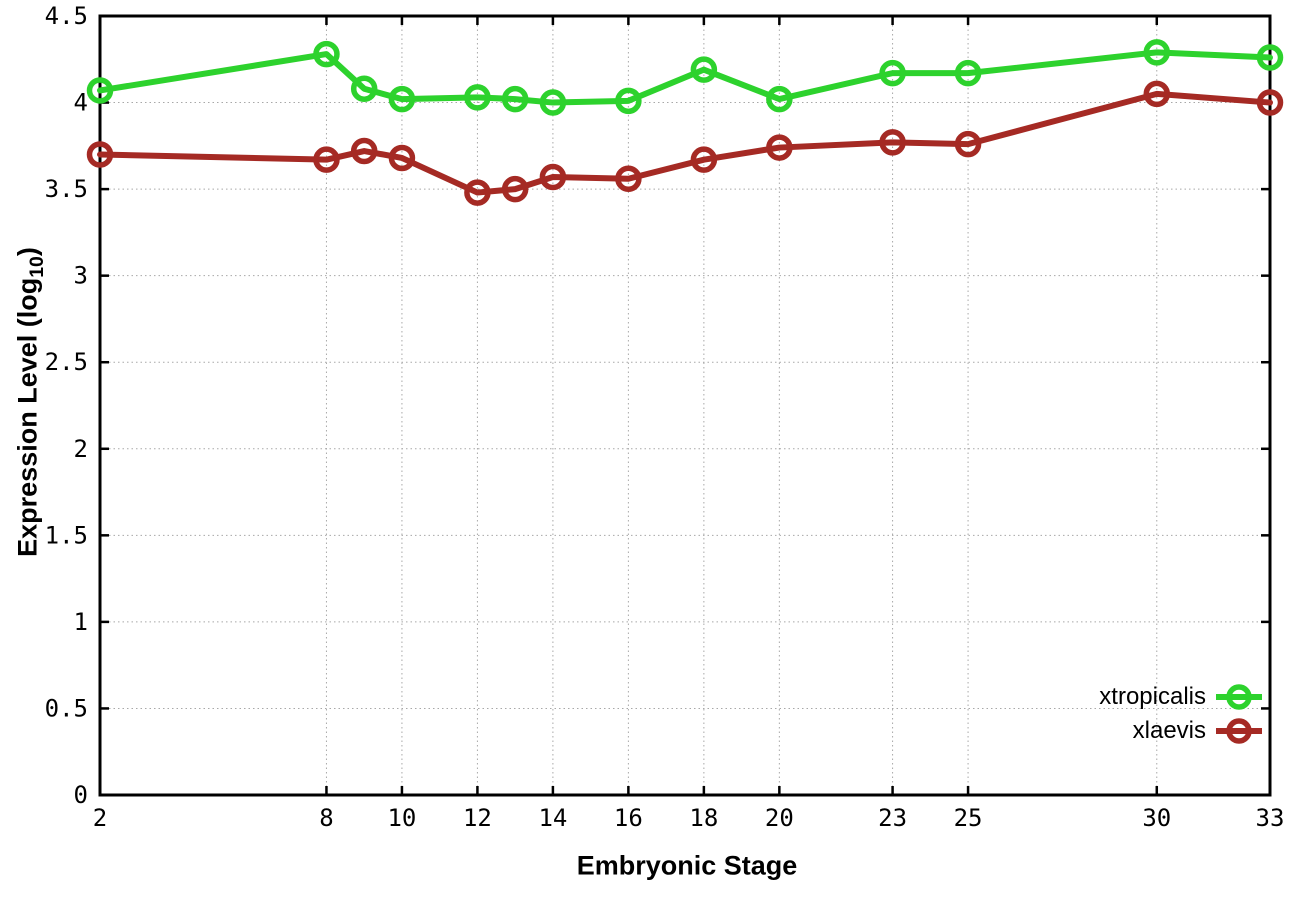 Image resolution: width=1296 pixels, height=907 pixels. I want to click on legend-item-xtropicalis: xtropicalis, so click(1181, 697).